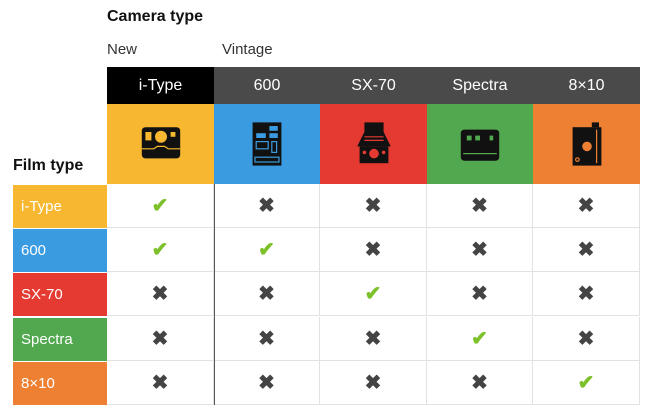 This screenshot has height=418, width=650. I want to click on camera-header-0: i-Type, so click(160, 85).